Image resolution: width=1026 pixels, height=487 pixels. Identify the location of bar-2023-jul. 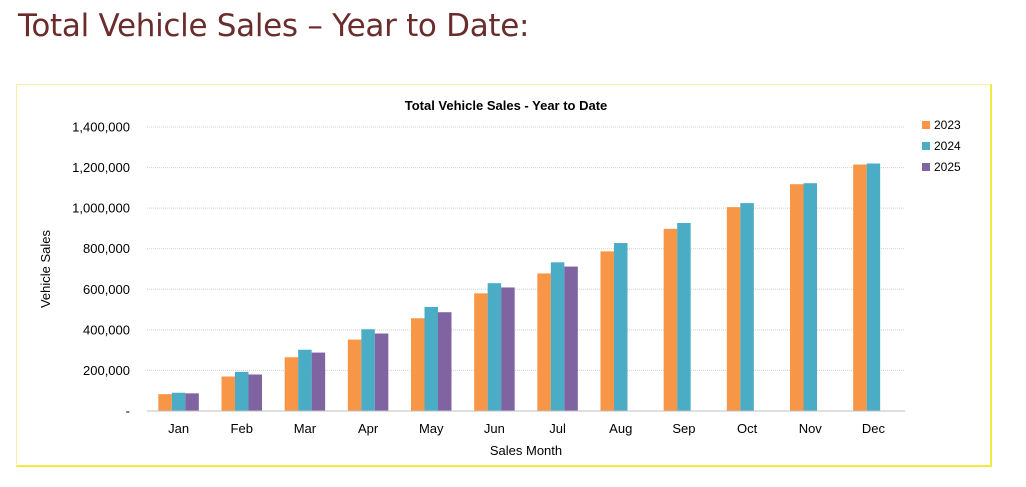
(544, 342).